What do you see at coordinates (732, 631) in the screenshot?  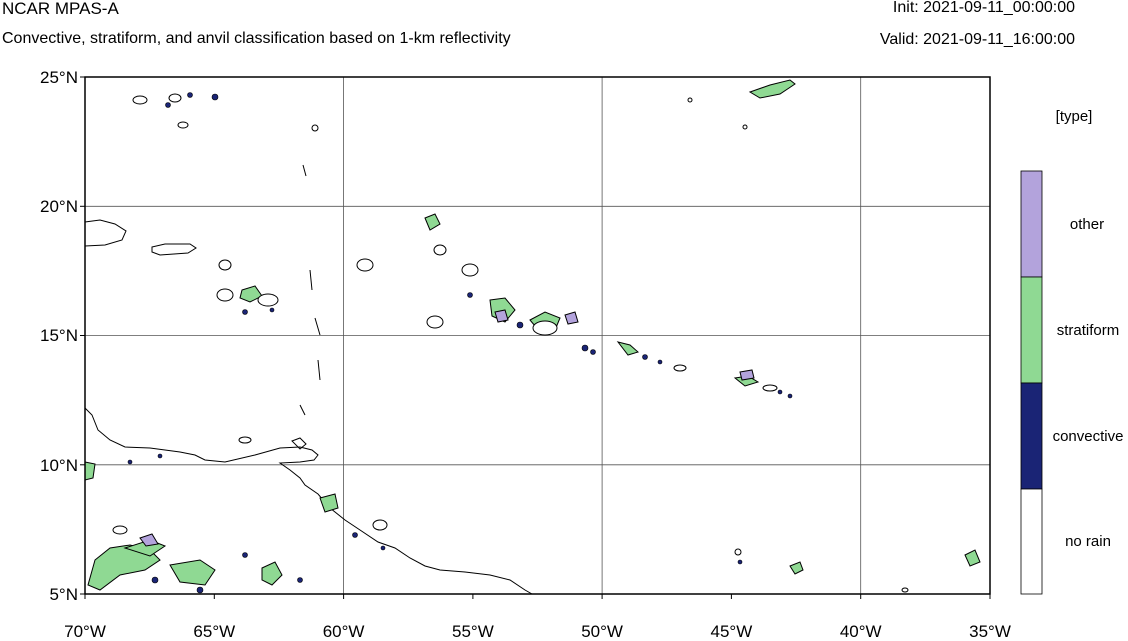 I see `lon-label: 45°W` at bounding box center [732, 631].